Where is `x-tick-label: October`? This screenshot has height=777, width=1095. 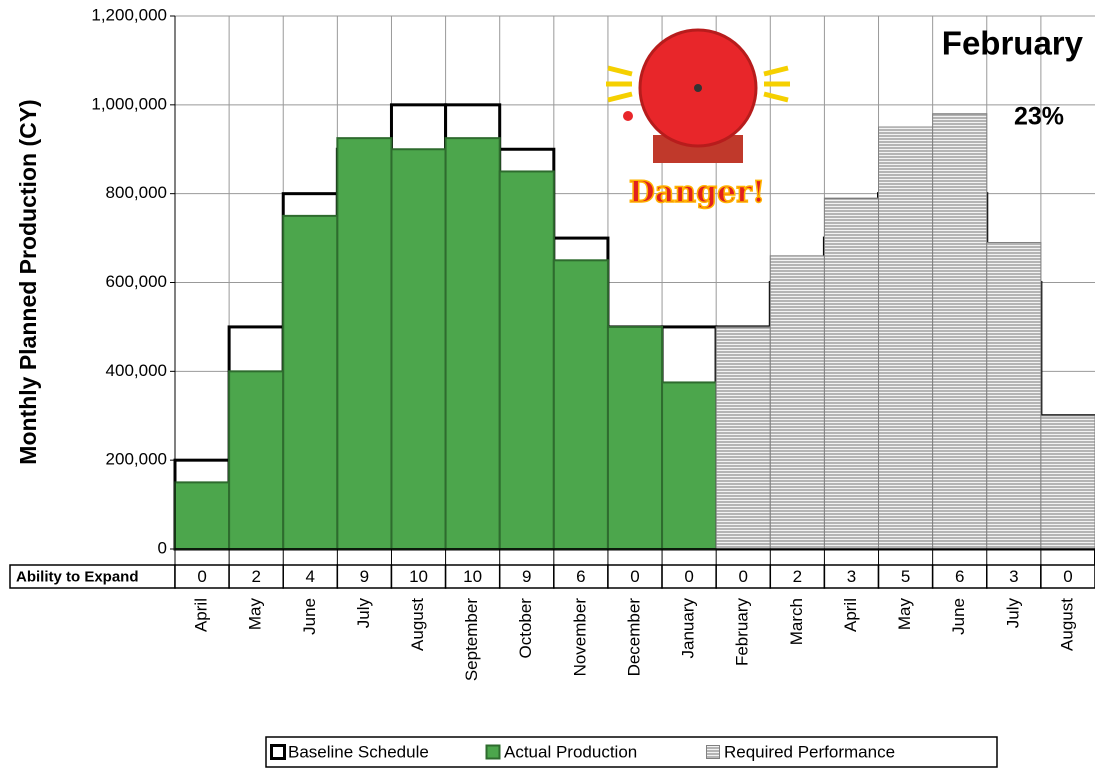 x-tick-label: October is located at coordinates (525, 628).